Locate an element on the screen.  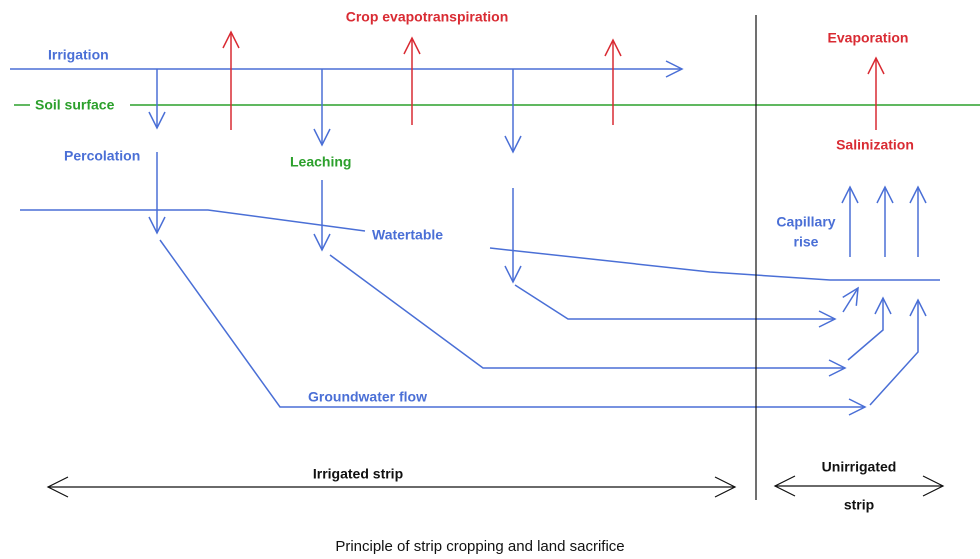
label: strip is located at coordinates (859, 505).